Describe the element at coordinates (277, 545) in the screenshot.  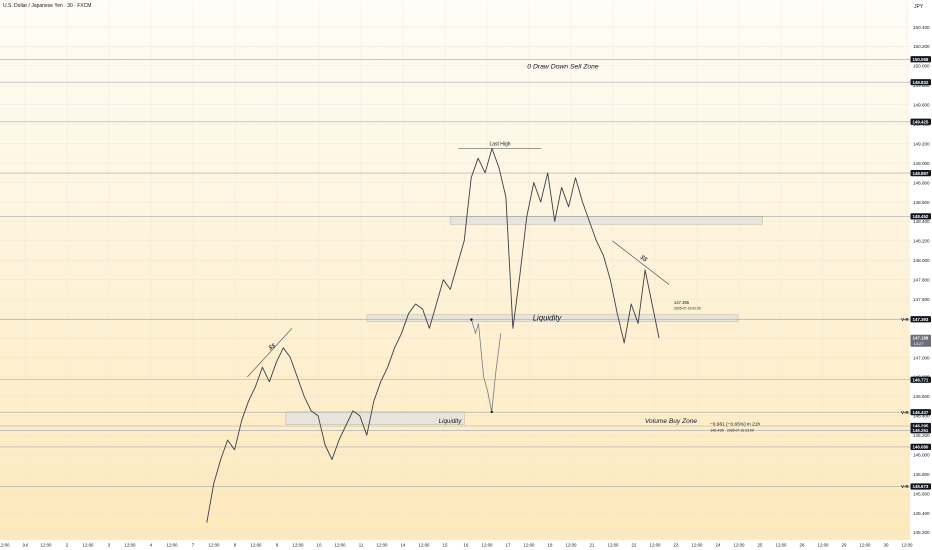
I see `time-tick-label: 9` at that location.